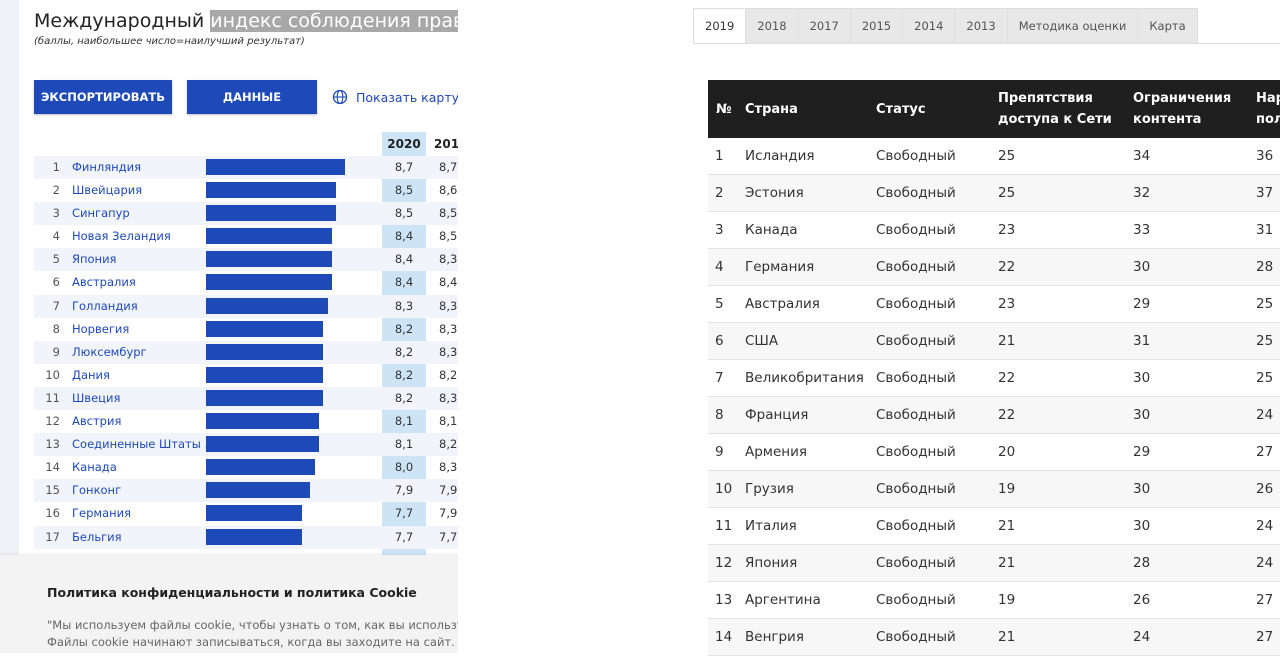 The width and height of the screenshot is (1280, 656). I want to click on row-access: 25, so click(1007, 193).